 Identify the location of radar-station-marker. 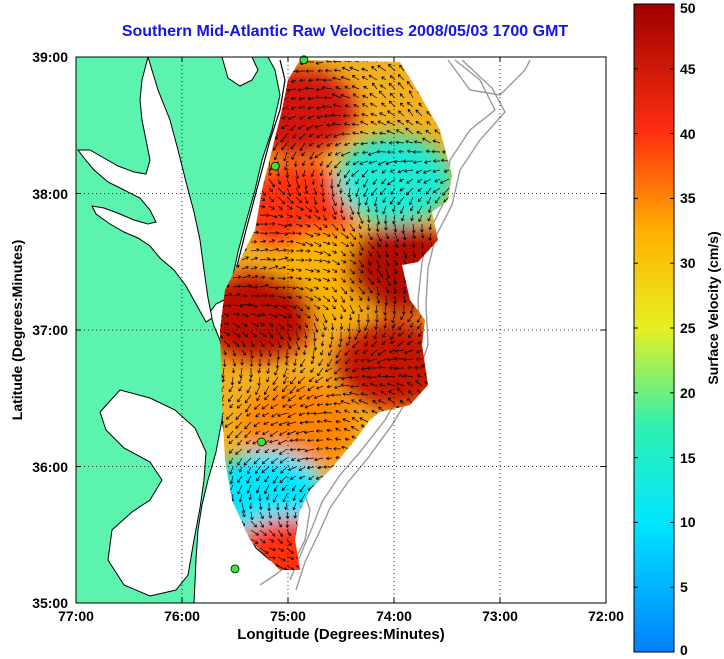
(235, 569).